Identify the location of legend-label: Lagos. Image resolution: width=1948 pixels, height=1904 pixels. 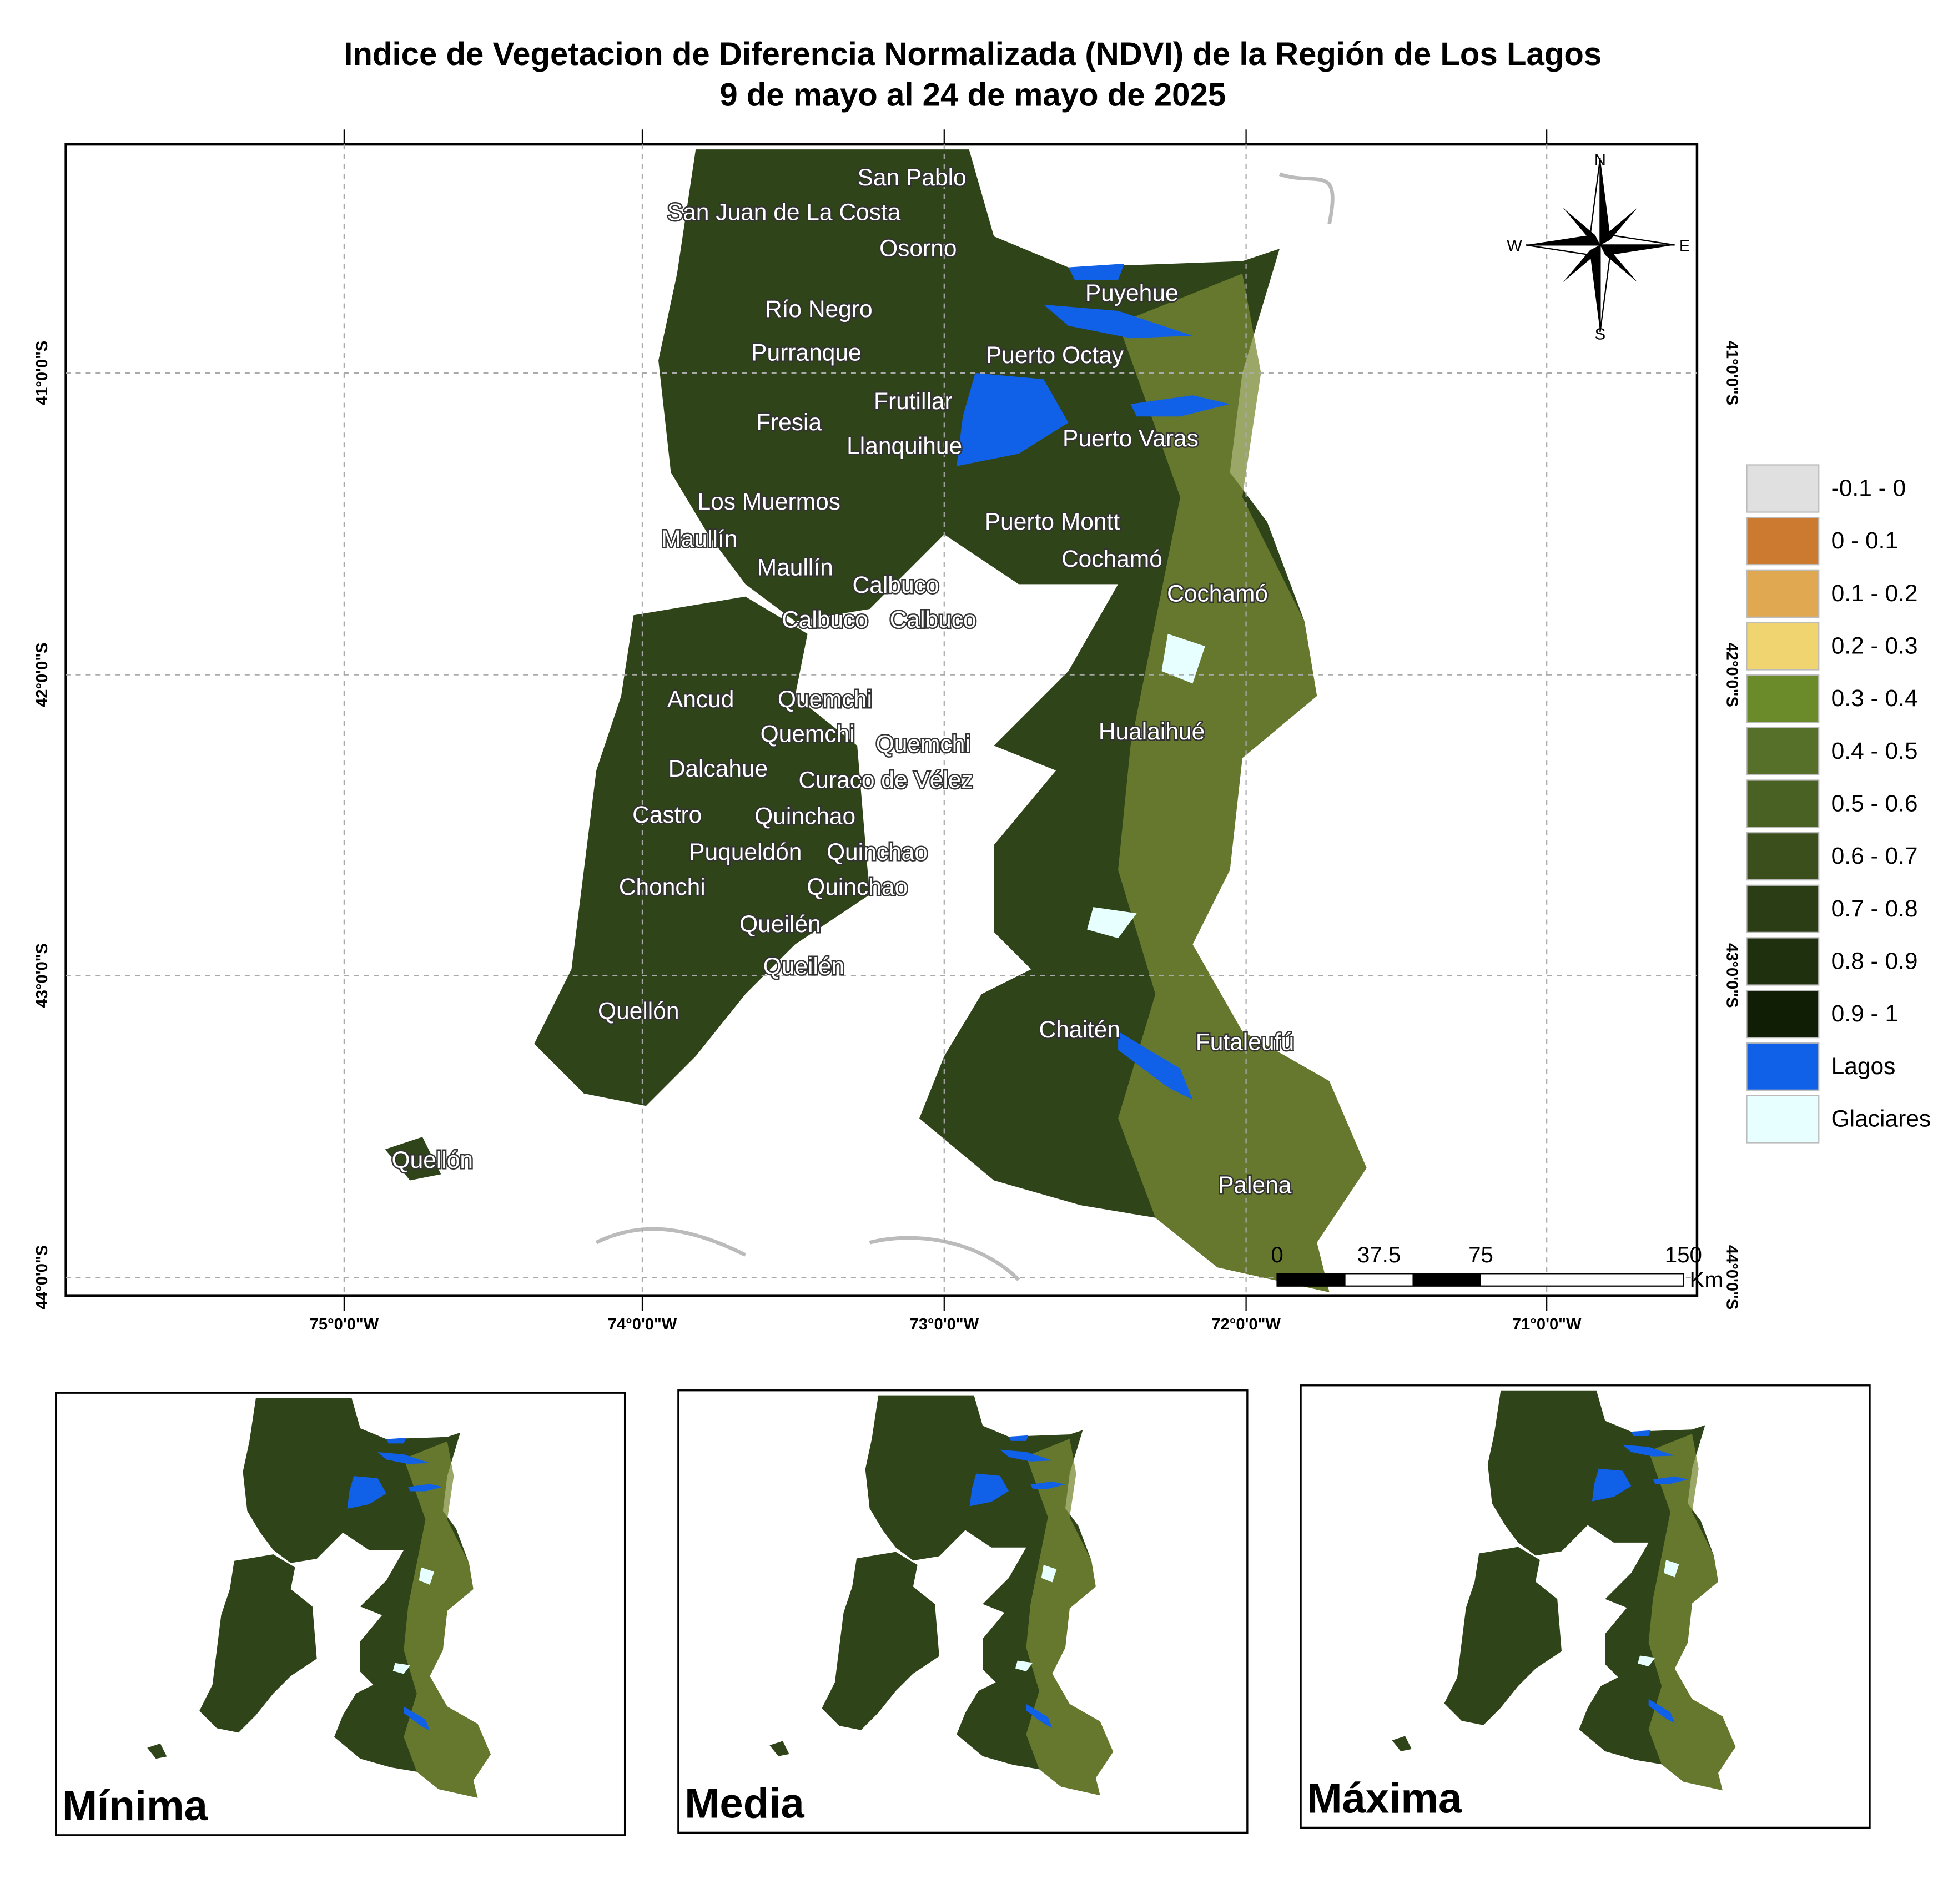
(1863, 1067).